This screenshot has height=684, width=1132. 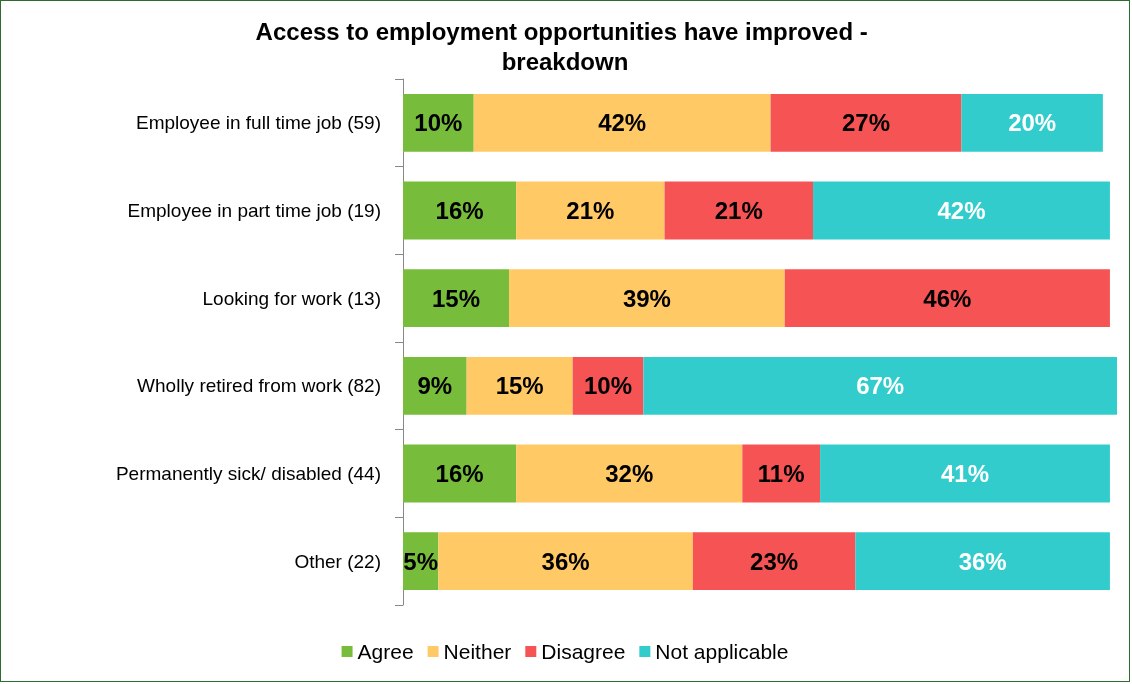 What do you see at coordinates (722, 651) in the screenshot?
I see `legend-label: Not applicable` at bounding box center [722, 651].